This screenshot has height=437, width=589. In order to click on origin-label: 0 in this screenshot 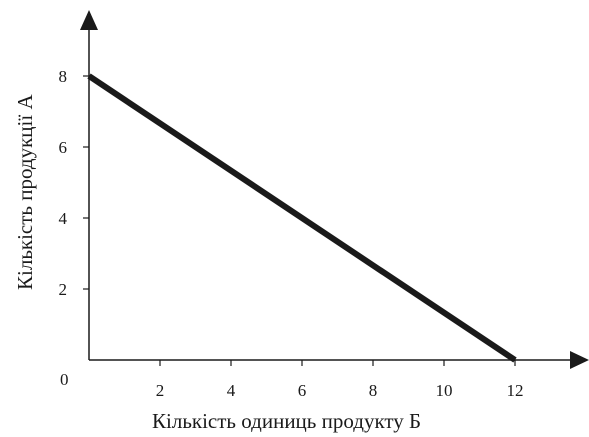, I will do `click(64, 379)`.